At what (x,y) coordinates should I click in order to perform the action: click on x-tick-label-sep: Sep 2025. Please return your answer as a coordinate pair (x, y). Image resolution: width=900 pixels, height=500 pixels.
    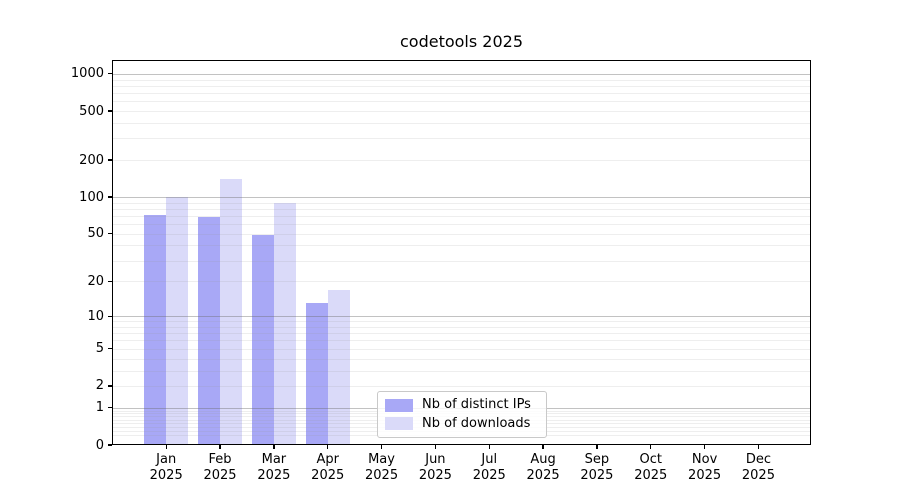
    Looking at the image, I should click on (597, 467).